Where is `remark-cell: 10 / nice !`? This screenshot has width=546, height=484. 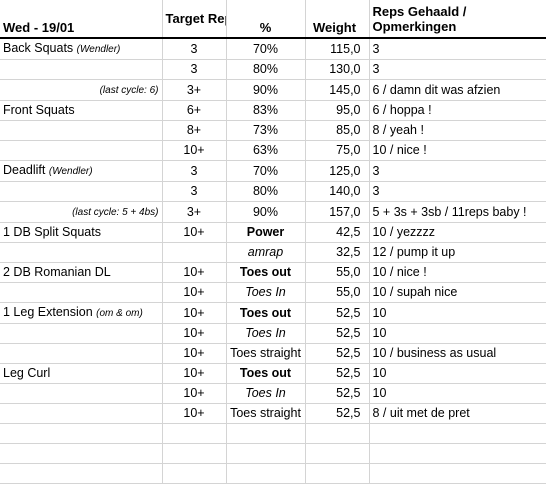
remark-cell: 10 / nice ! is located at coordinates (457, 272).